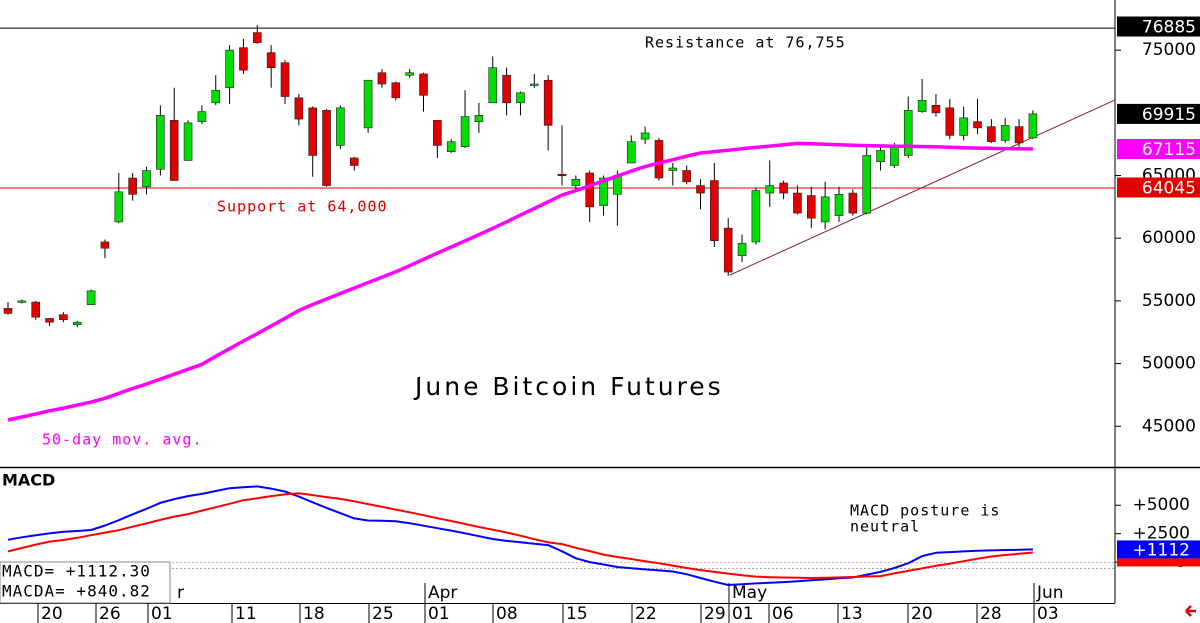  Describe the element at coordinates (1161, 505) in the screenshot. I see `y-tick-label: +5000` at that location.